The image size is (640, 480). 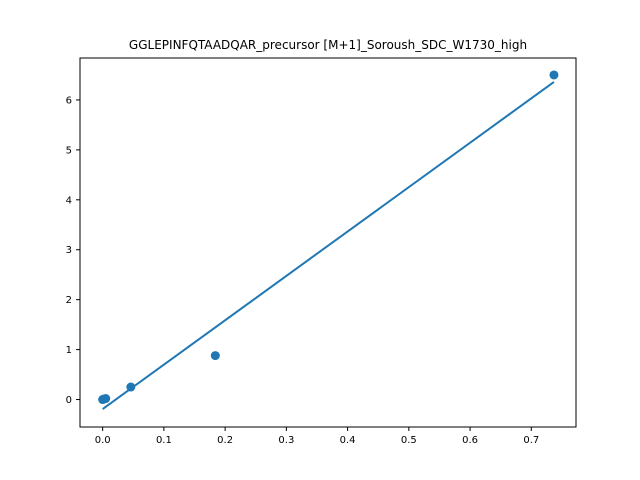 I want to click on x-tick-label: 0.6, so click(x=470, y=440).